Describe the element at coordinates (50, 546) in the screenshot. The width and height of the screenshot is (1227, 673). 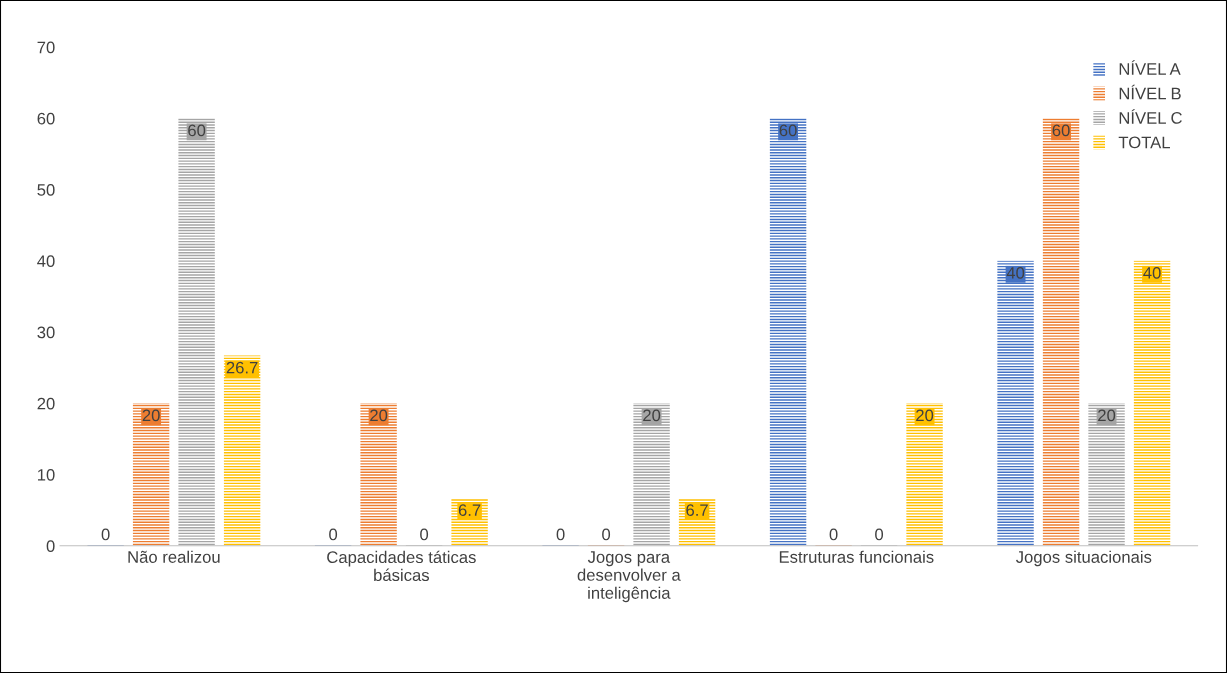
I see `y-tick-label: 0` at that location.